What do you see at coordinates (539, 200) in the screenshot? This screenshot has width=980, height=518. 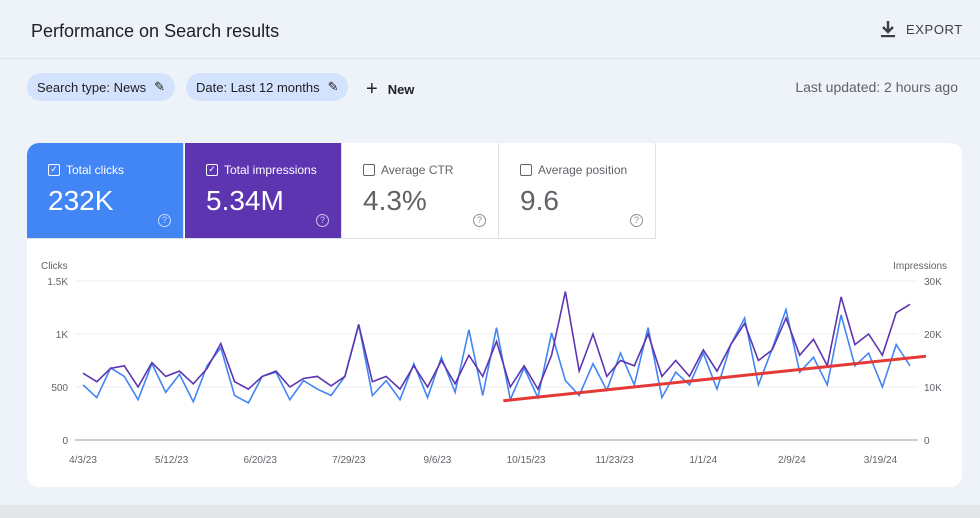 I see `metric-value: 9.6` at bounding box center [539, 200].